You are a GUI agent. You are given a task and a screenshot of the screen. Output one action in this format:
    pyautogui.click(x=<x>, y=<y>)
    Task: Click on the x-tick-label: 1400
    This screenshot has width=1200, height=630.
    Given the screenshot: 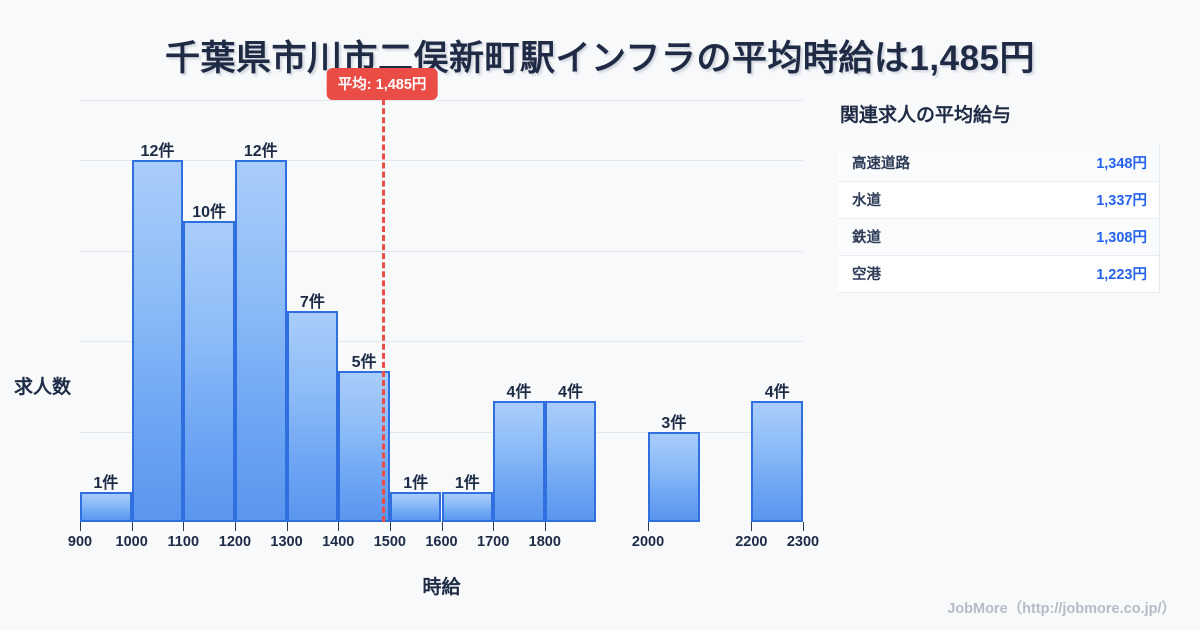 What is the action you would take?
    pyautogui.click(x=338, y=542)
    